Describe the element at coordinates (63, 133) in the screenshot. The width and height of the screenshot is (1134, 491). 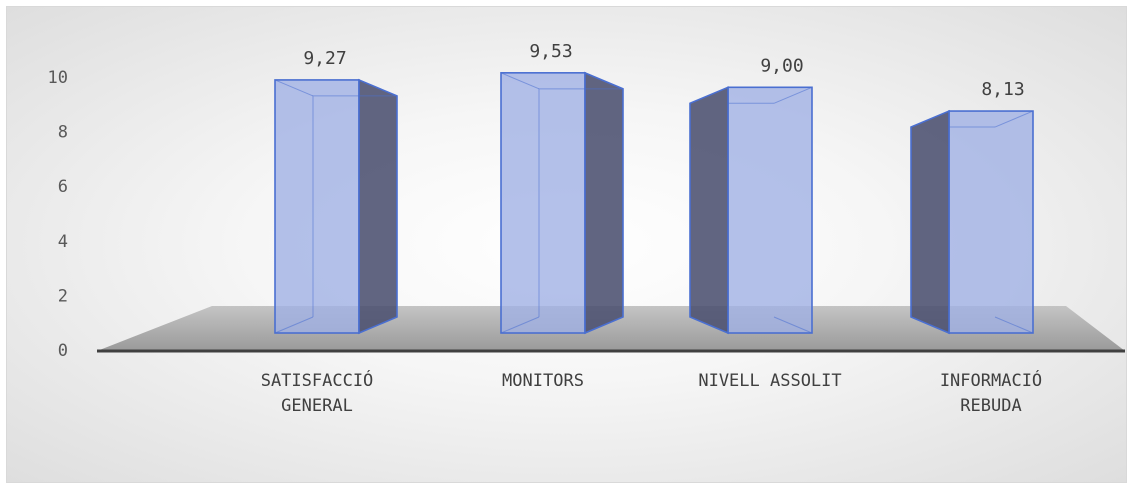
I see `y-tick-label: 8` at that location.